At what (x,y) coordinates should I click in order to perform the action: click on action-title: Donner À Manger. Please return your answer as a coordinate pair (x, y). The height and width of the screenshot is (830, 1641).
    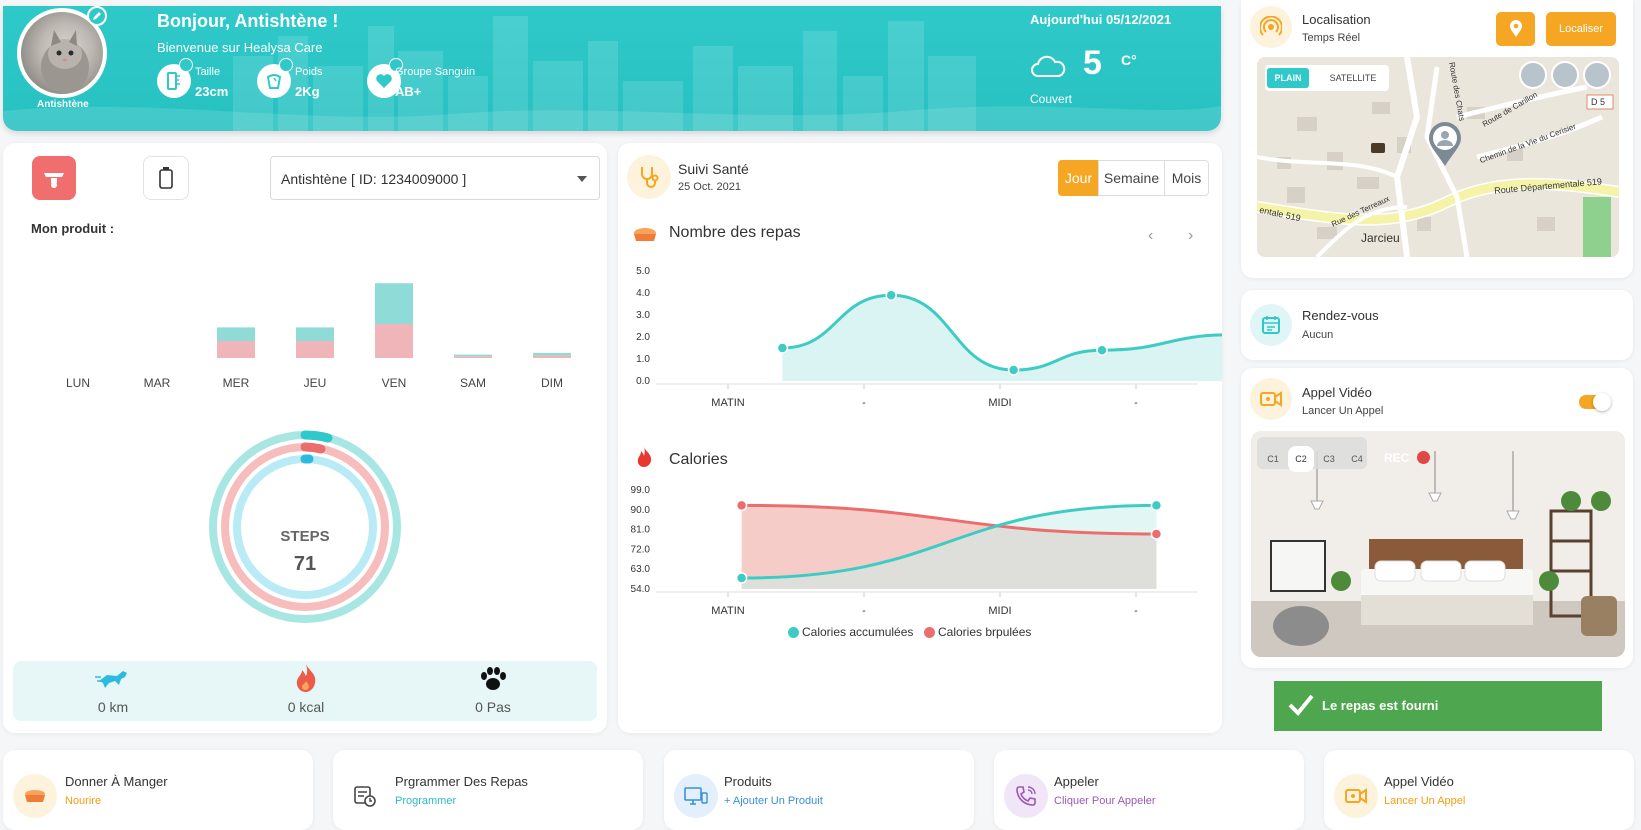
    Looking at the image, I should click on (116, 781).